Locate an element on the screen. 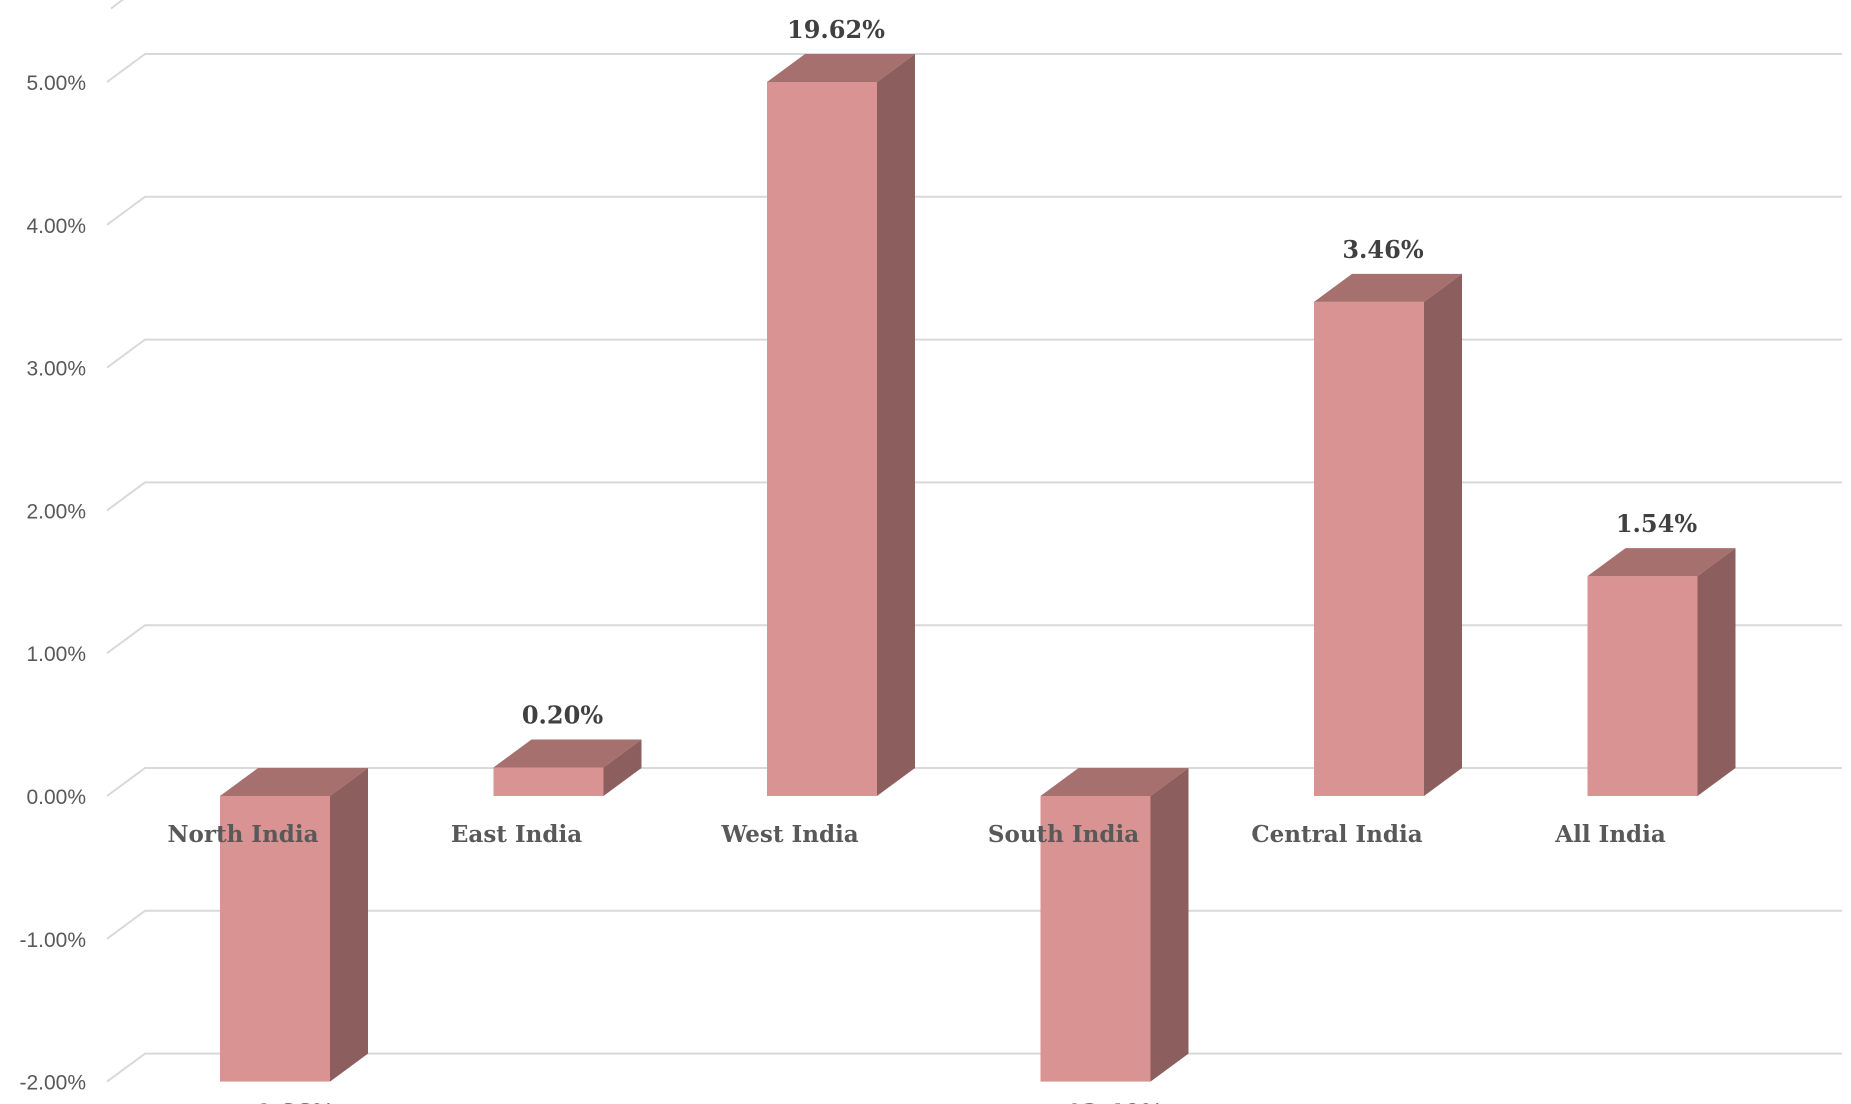 Image resolution: width=1851 pixels, height=1104 pixels. y-tick-label: 3.00% is located at coordinates (56, 369).